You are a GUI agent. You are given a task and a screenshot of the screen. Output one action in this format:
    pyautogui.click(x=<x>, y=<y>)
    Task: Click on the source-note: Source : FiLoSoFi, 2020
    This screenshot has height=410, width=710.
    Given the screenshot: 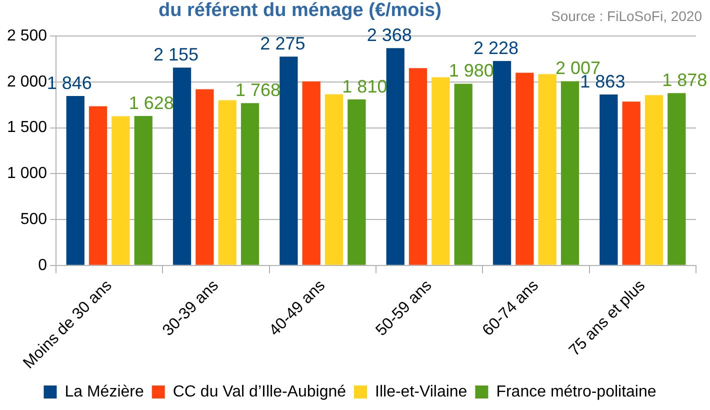 What is the action you would take?
    pyautogui.click(x=626, y=16)
    